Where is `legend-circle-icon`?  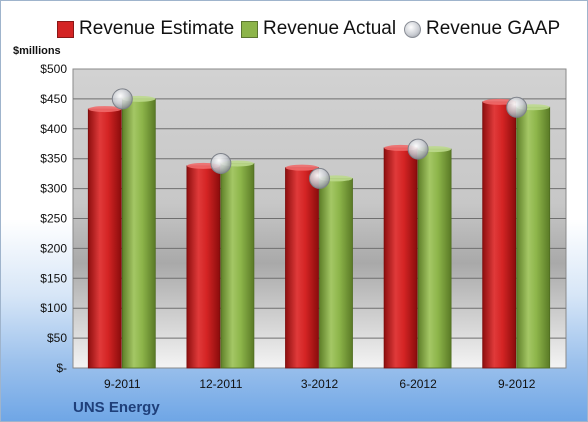
legend-circle-icon is located at coordinates (412, 29).